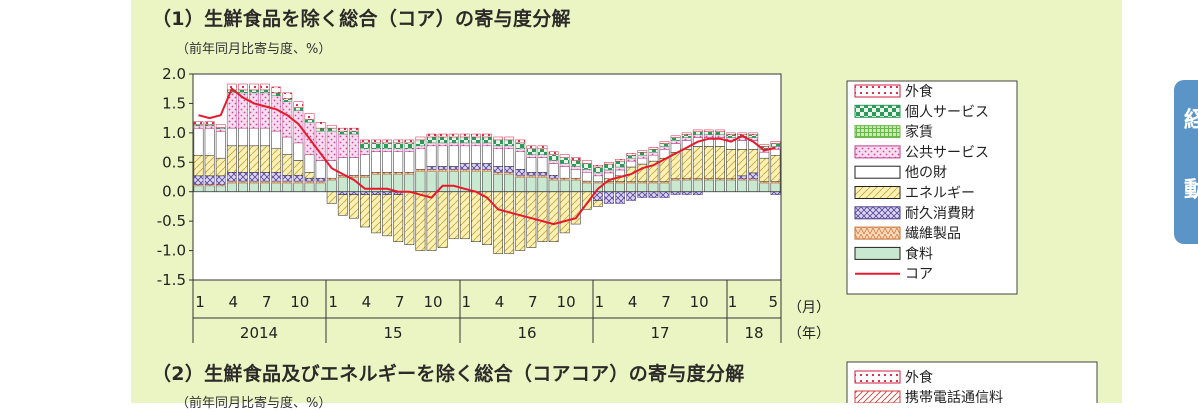 This screenshot has width=1198, height=411. I want to click on legend-swatch-energy, so click(877, 192).